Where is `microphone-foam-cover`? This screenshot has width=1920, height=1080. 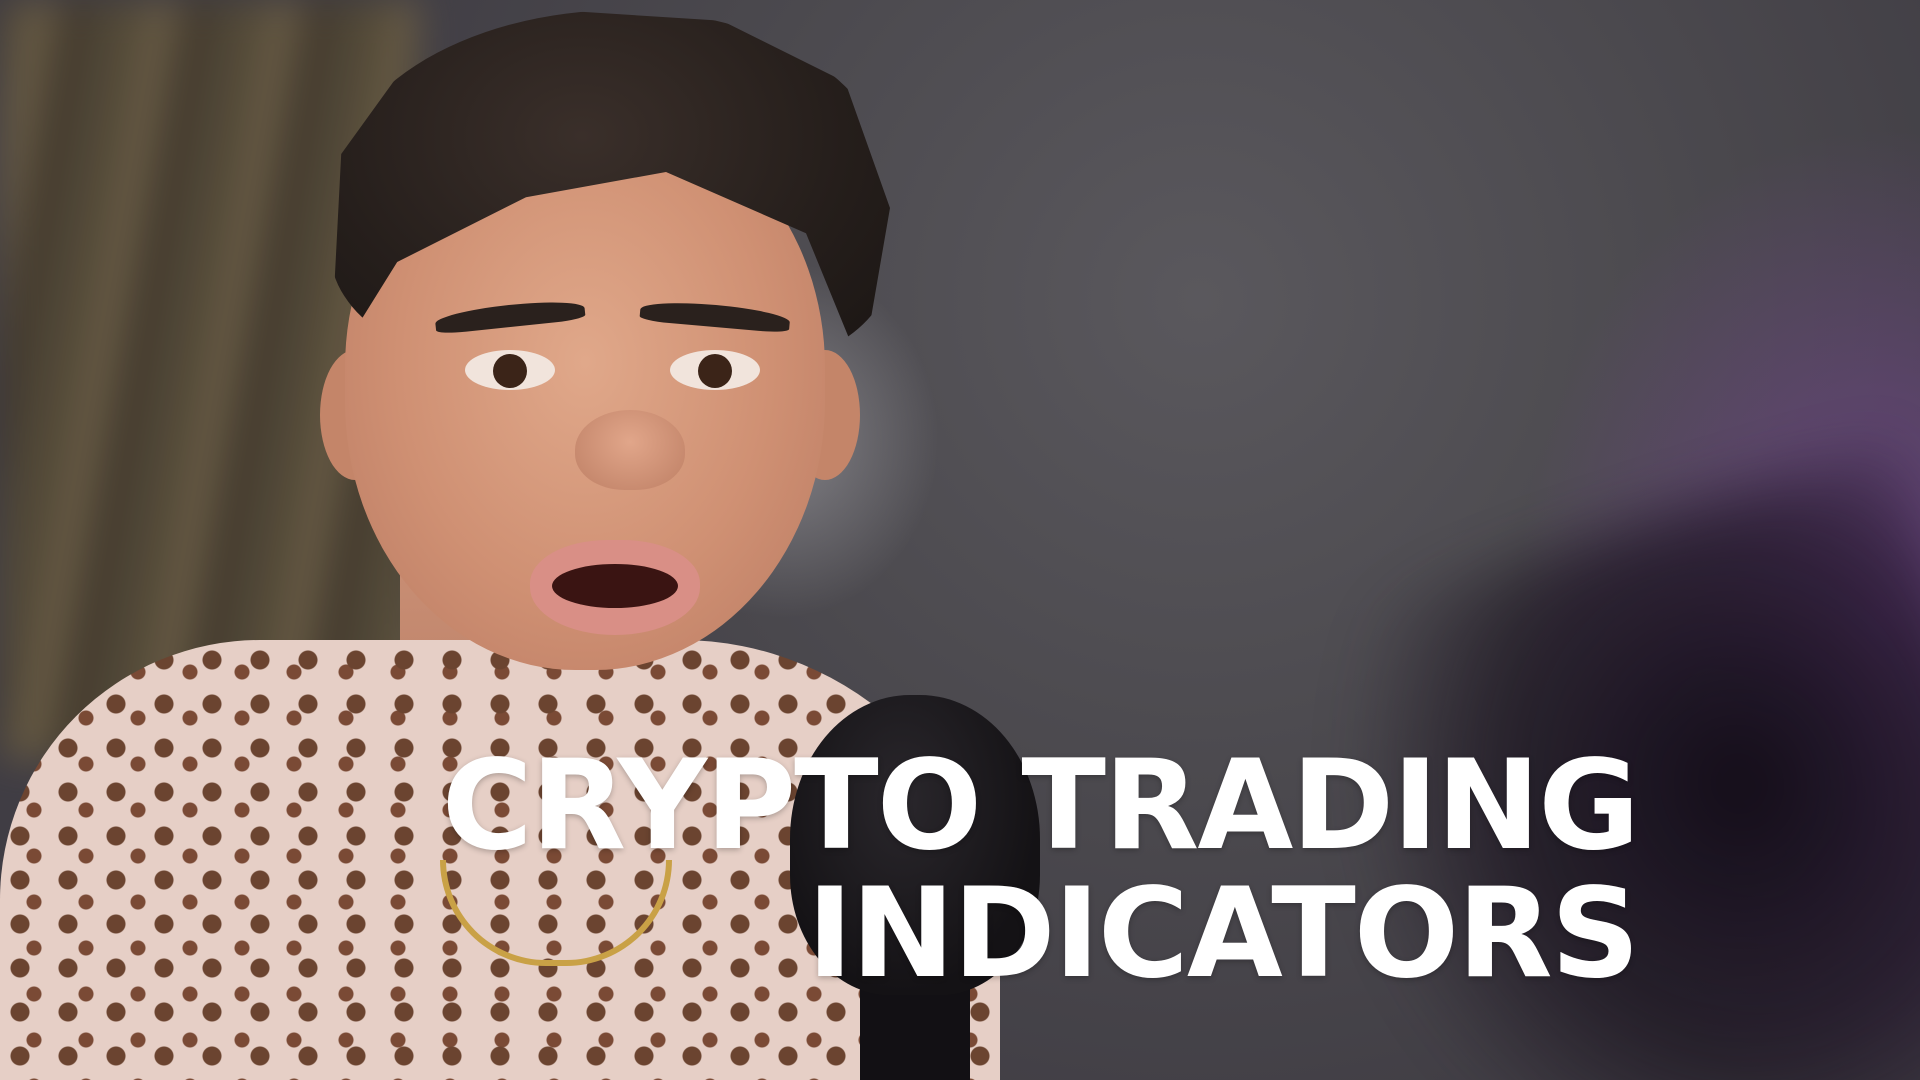 microphone-foam-cover is located at coordinates (915, 845).